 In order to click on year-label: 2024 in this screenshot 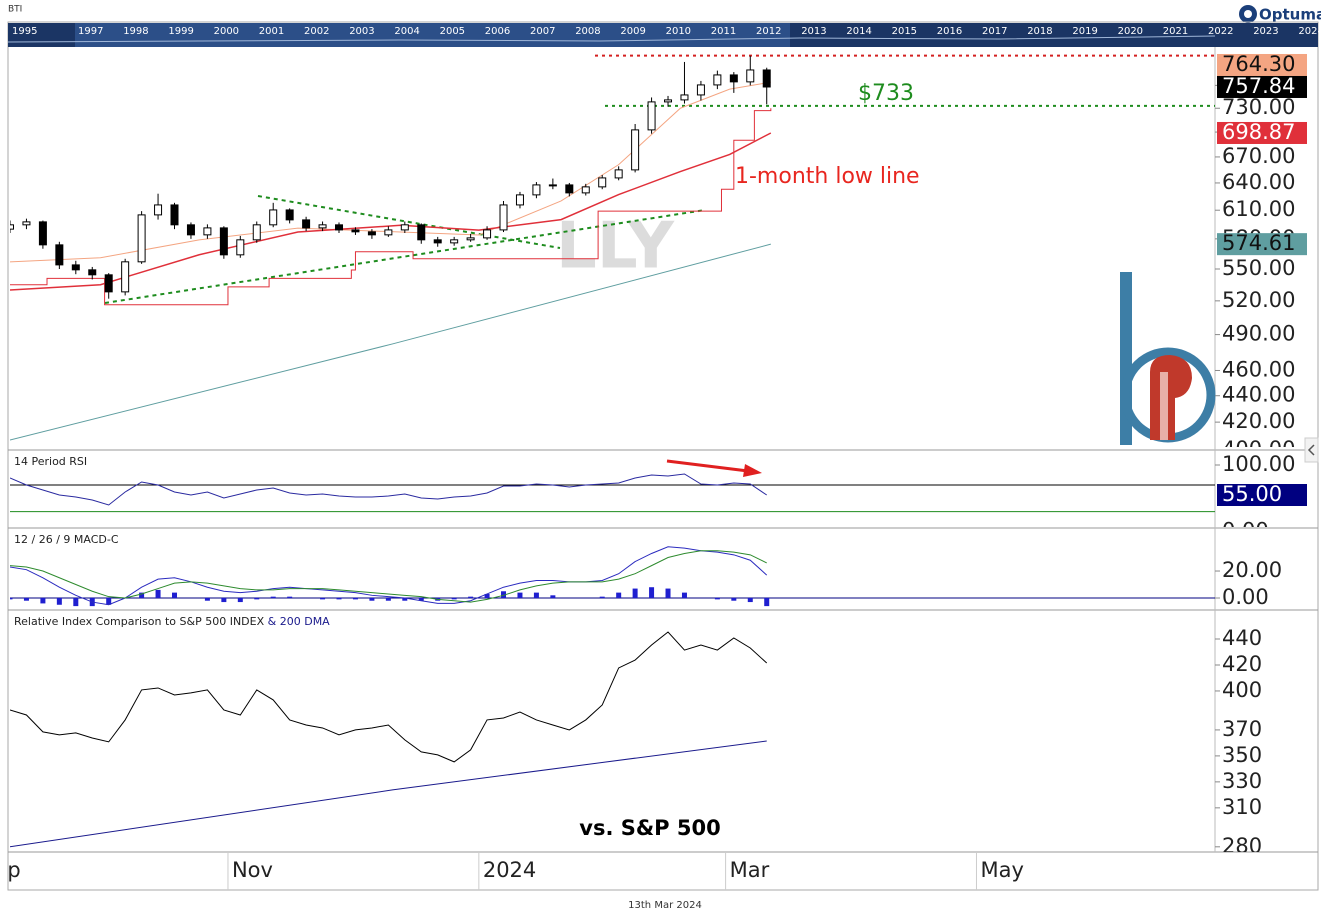, I will do `click(1309, 31)`.